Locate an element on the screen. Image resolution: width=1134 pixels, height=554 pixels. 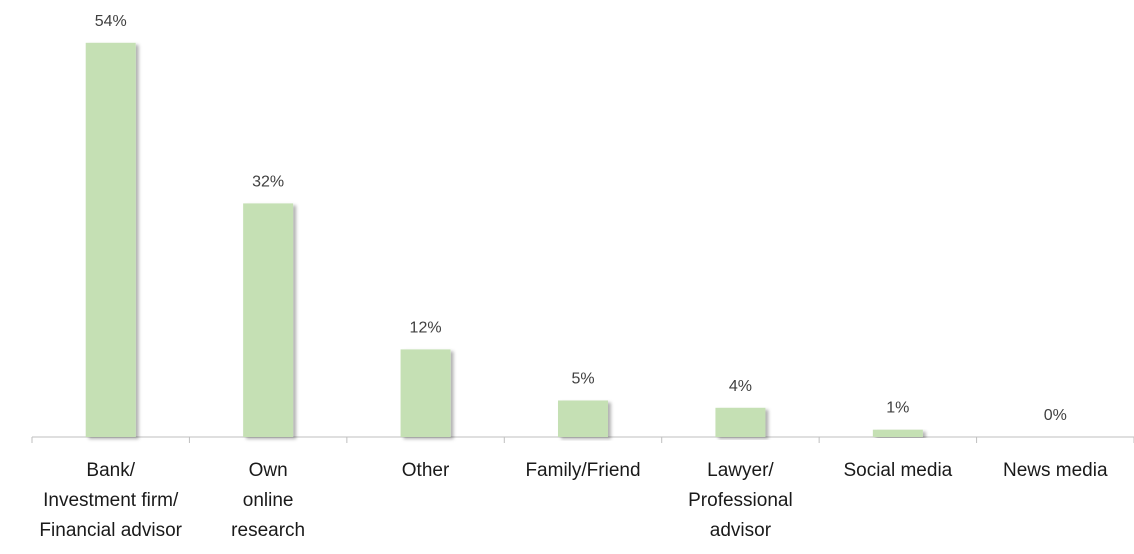
value-label: 1% is located at coordinates (897, 408).